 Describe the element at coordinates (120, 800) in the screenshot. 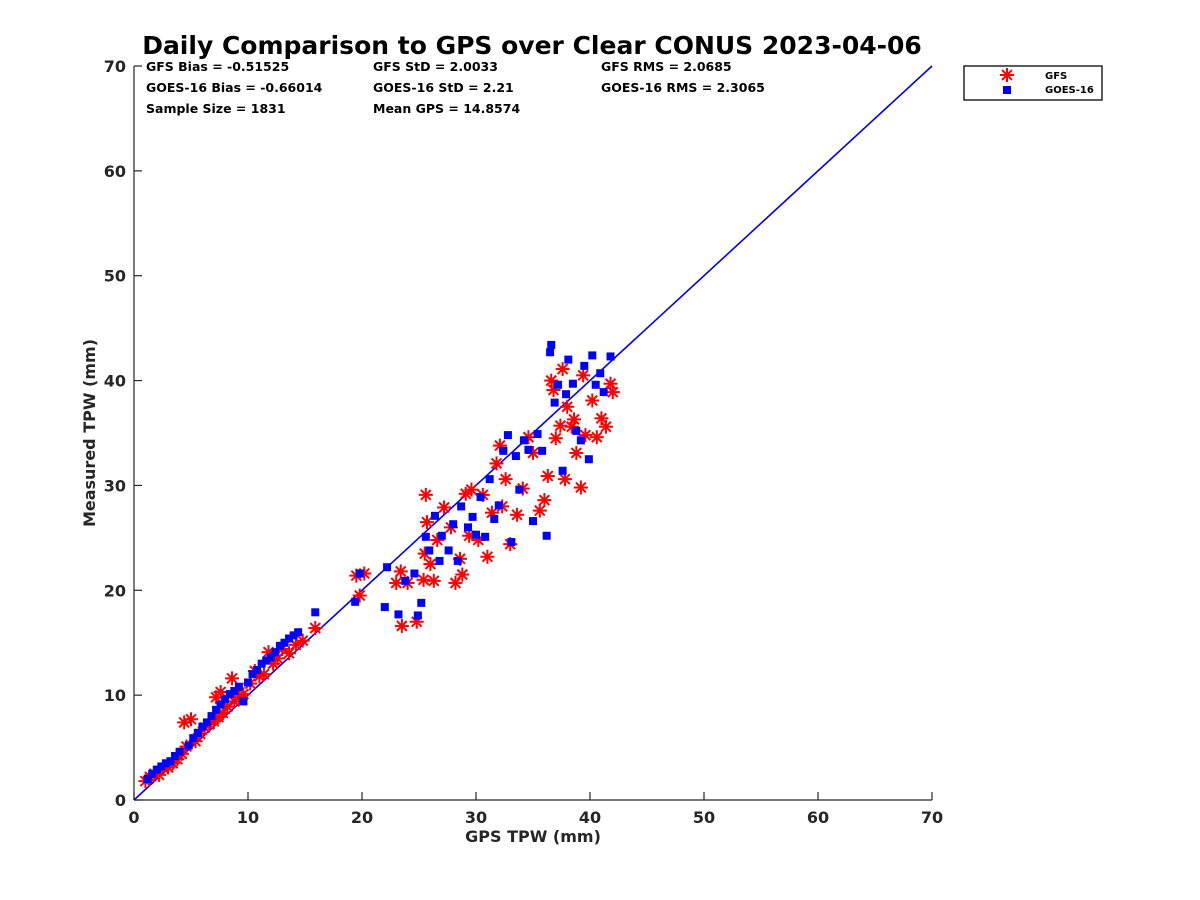

I see `y-tick-label: 0` at that location.